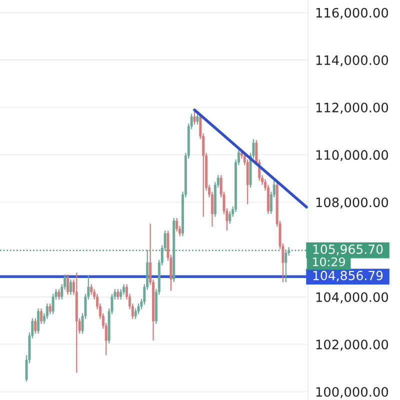 This screenshot has height=400, width=400. Describe the element at coordinates (352, 60) in the screenshot. I see `y-tick-label: 114,000.00` at that location.